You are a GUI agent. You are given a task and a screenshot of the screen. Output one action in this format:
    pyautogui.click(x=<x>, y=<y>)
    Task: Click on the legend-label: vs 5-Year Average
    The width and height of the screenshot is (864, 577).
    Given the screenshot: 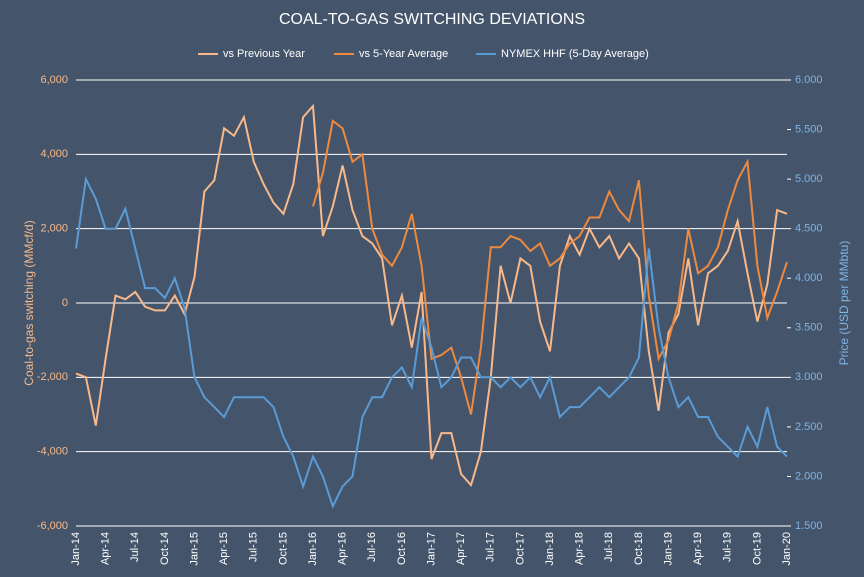 What is the action you would take?
    pyautogui.click(x=403, y=54)
    